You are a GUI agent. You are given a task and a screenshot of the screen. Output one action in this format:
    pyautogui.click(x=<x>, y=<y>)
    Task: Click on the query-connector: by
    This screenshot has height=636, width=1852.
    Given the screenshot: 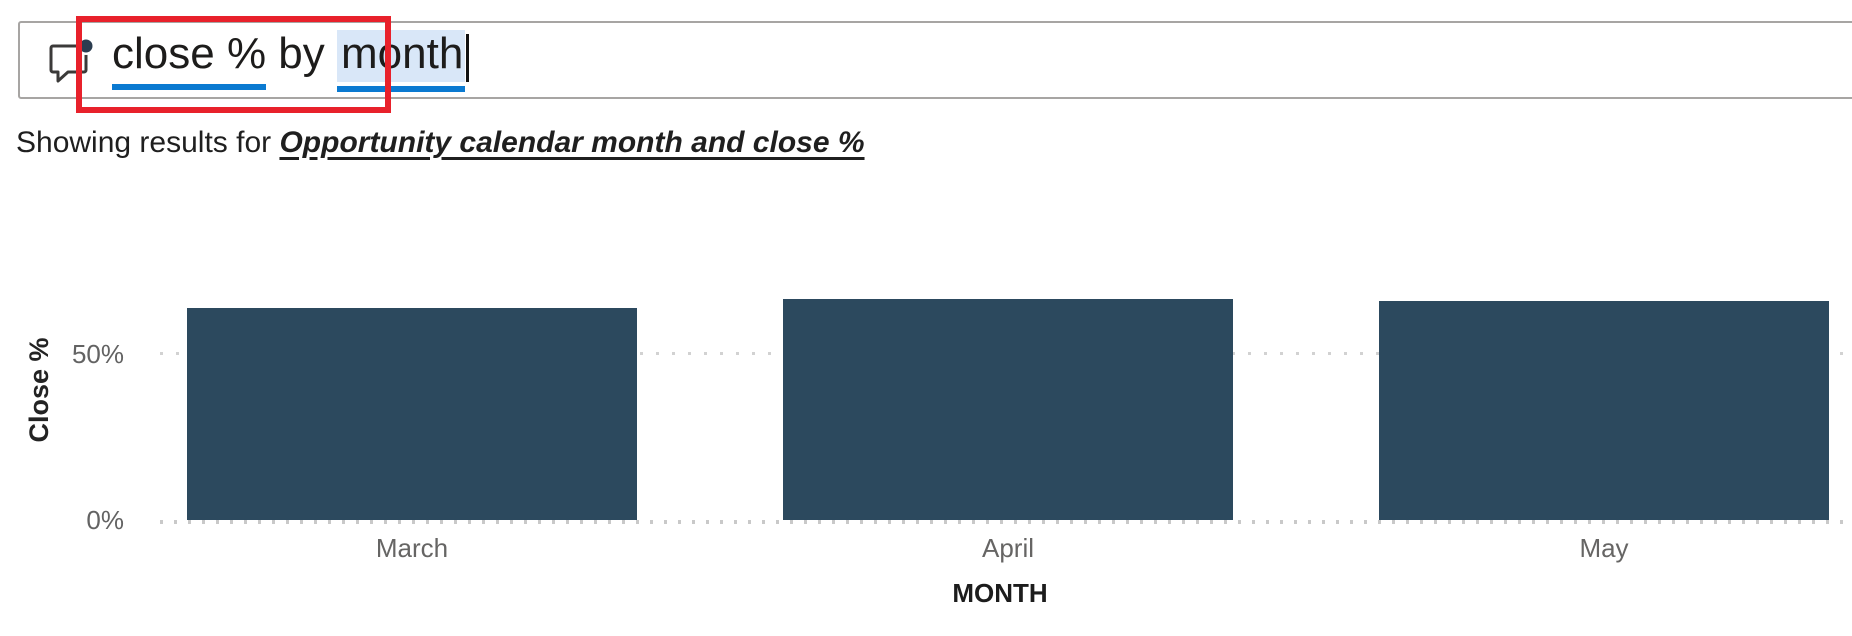 What is the action you would take?
    pyautogui.click(x=301, y=53)
    